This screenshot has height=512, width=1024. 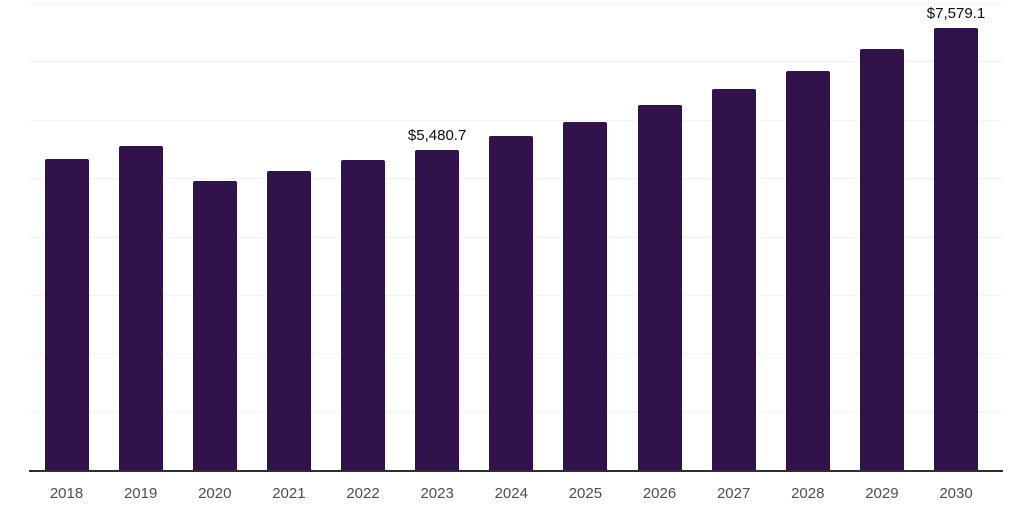 I want to click on bar-2023, so click(x=437, y=310).